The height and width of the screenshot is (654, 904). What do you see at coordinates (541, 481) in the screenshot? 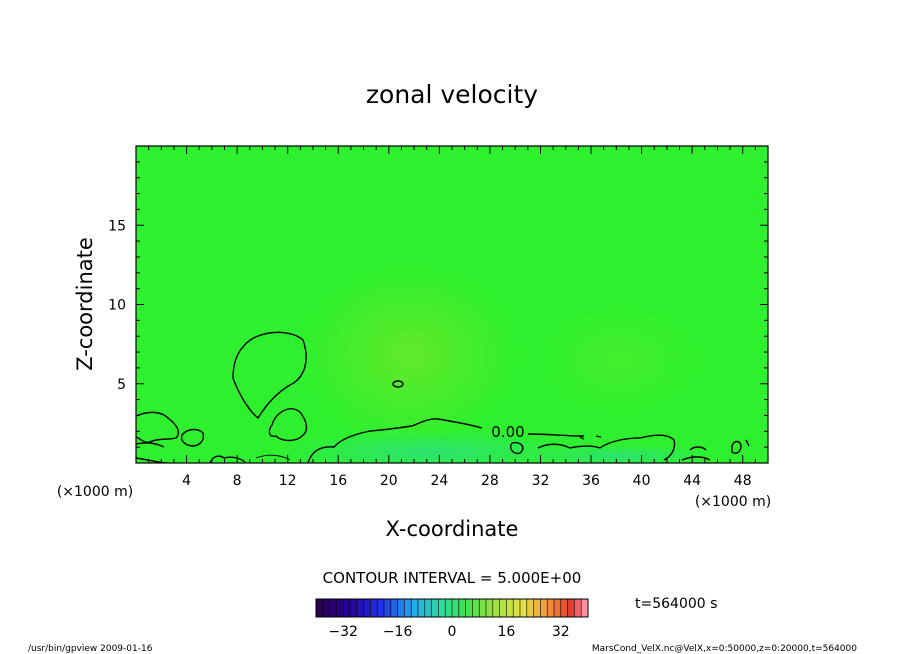
I see `x-tick-label: 32` at bounding box center [541, 481].